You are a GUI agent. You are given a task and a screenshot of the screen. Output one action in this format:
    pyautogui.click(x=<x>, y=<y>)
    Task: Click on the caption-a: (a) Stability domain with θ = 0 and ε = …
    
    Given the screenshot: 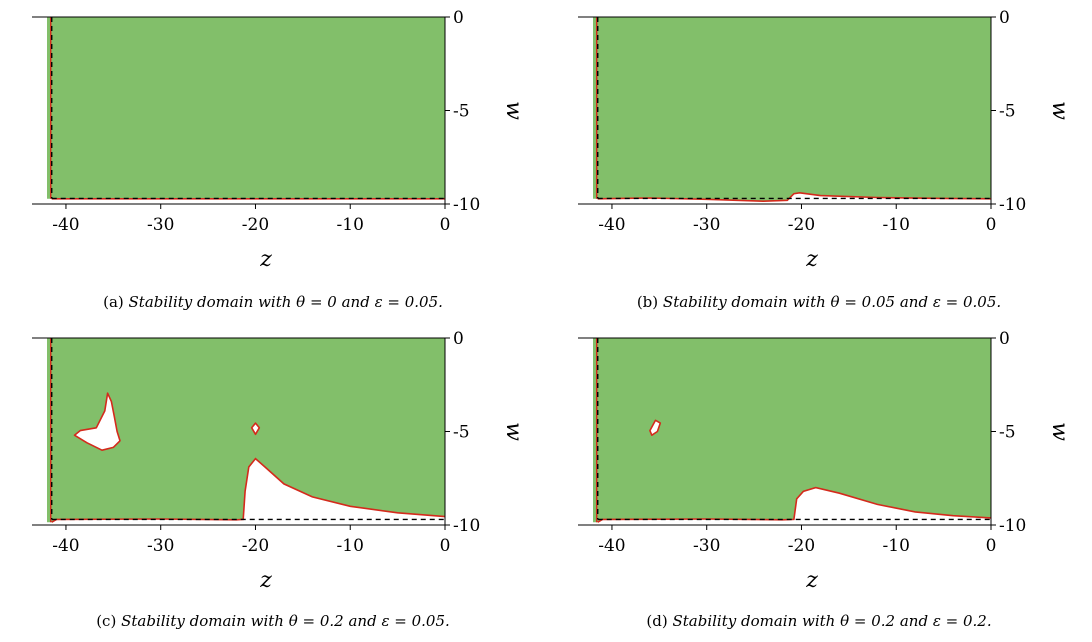 What is the action you would take?
    pyautogui.click(x=273, y=302)
    